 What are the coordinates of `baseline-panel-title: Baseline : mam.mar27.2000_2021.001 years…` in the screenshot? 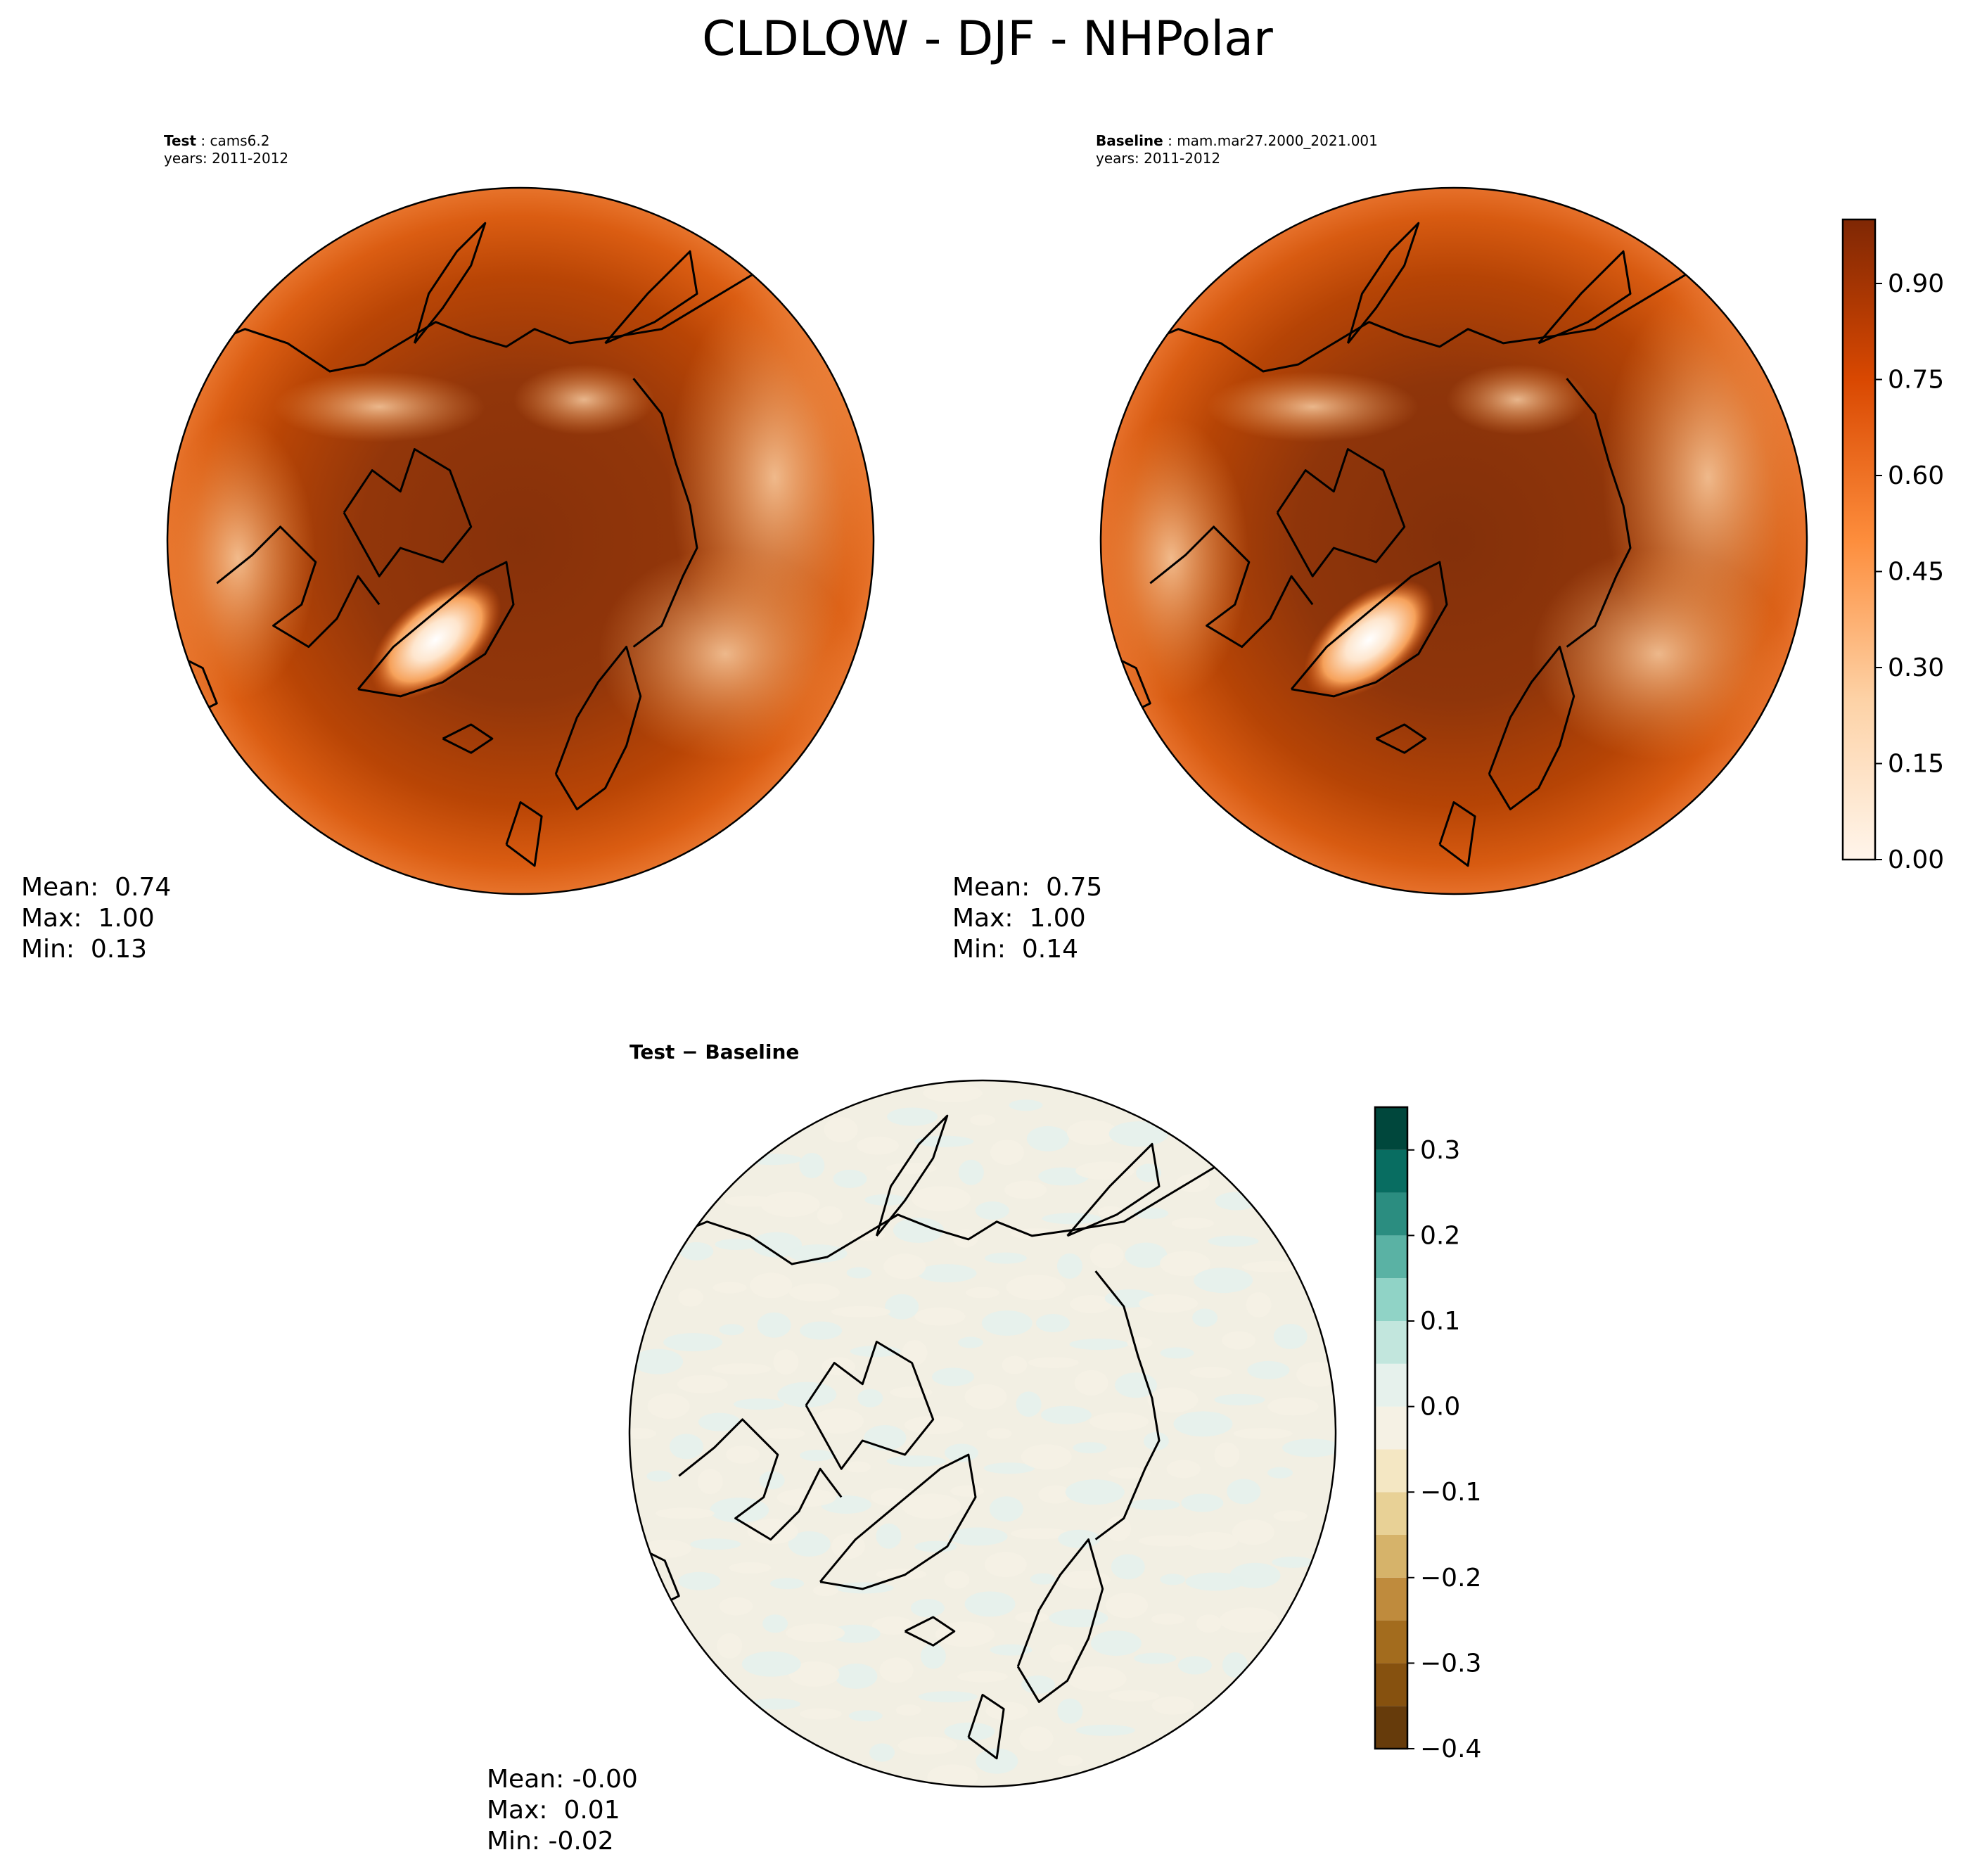 It's located at (1237, 149).